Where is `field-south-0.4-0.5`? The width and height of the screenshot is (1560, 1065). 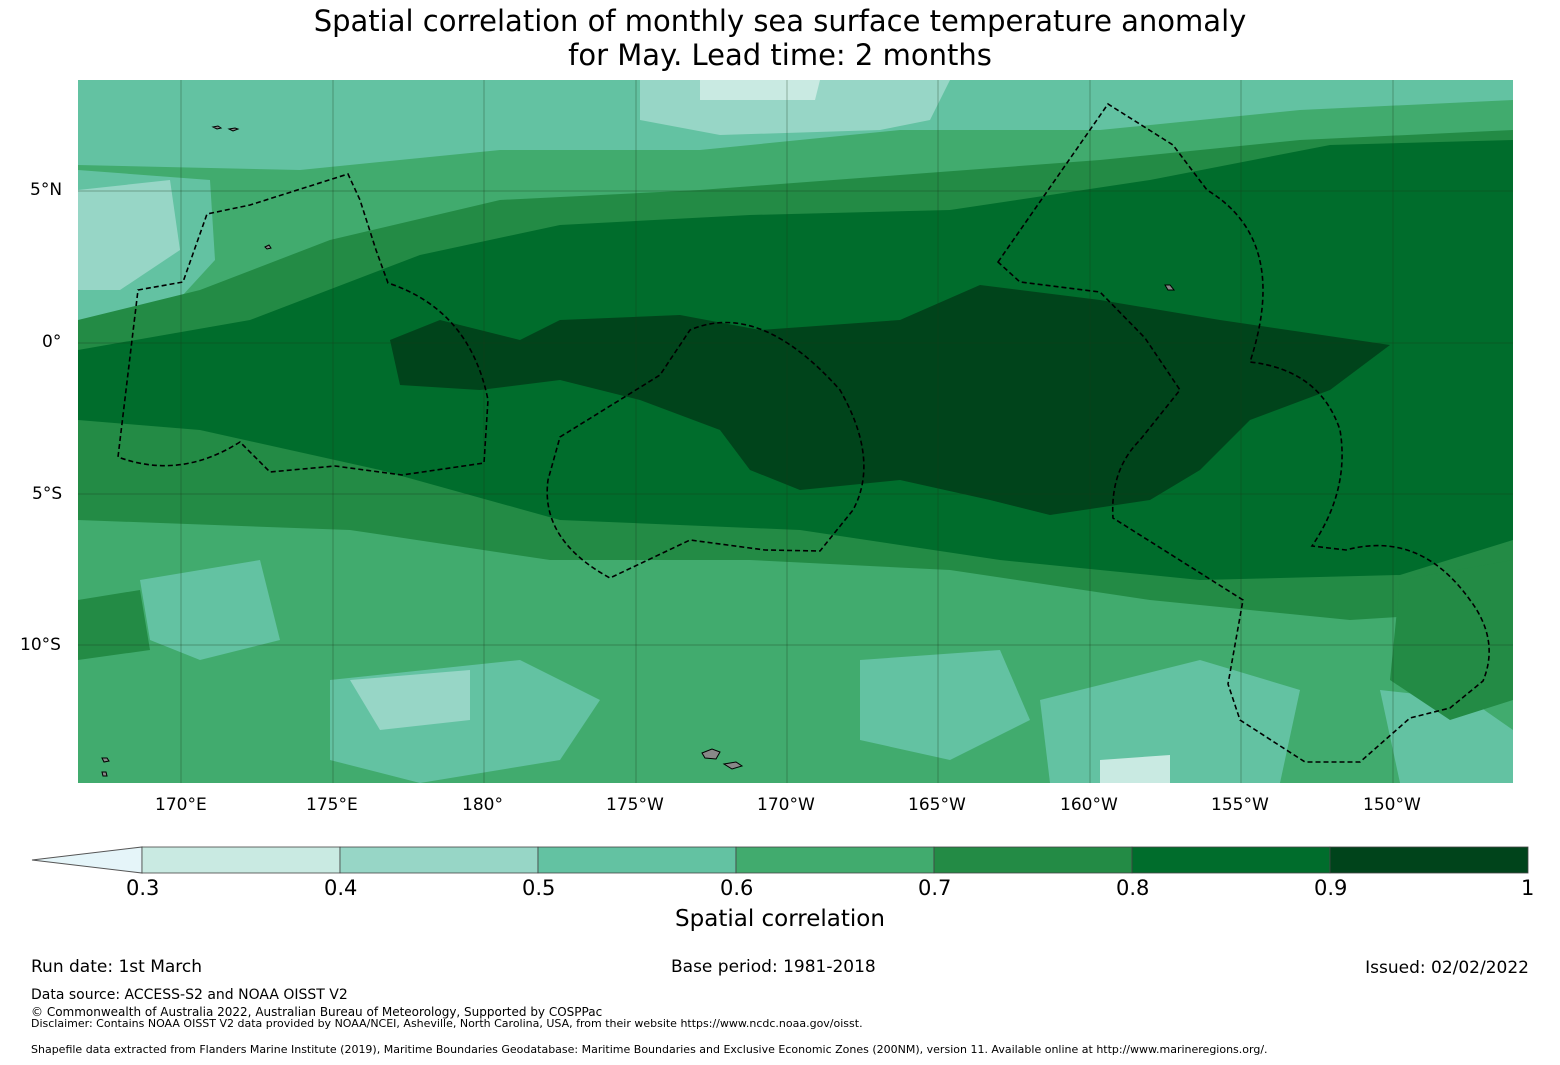 field-south-0.4-0.5 is located at coordinates (410, 700).